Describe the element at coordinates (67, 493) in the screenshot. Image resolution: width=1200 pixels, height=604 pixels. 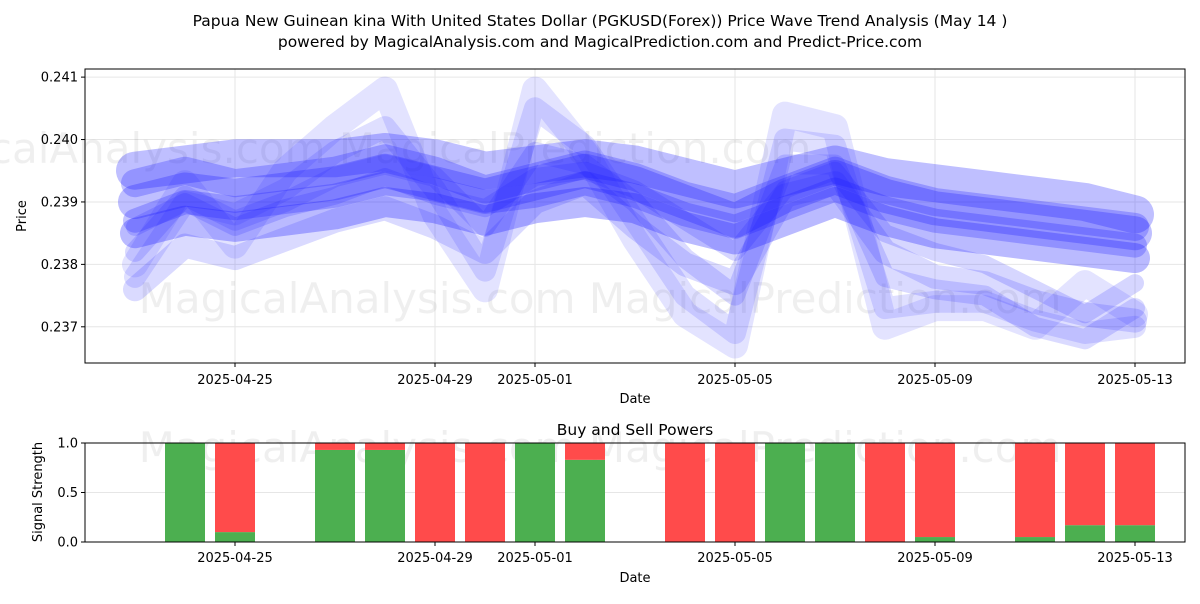
I see `signal-y-tick-label: 0.5` at that location.